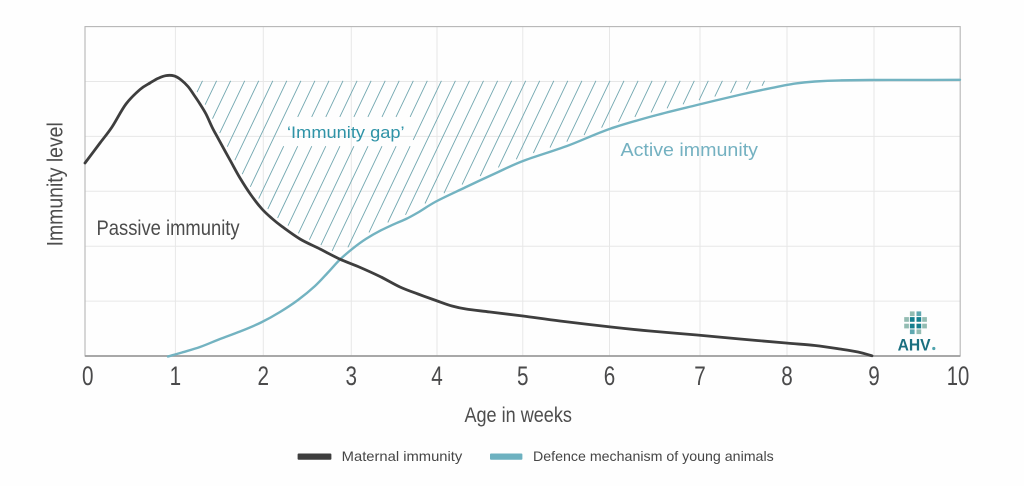 Image resolution: width=1024 pixels, height=486 pixels. I want to click on svg-text: Maternal immunity, so click(402, 456).